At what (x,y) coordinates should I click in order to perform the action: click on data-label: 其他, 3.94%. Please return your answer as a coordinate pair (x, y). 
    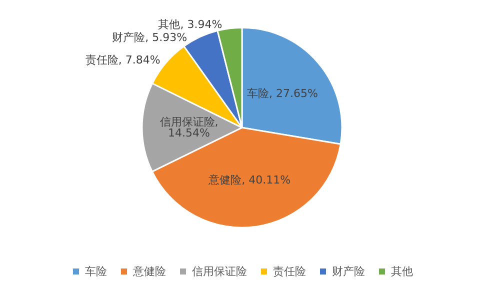
    Looking at the image, I should click on (190, 24).